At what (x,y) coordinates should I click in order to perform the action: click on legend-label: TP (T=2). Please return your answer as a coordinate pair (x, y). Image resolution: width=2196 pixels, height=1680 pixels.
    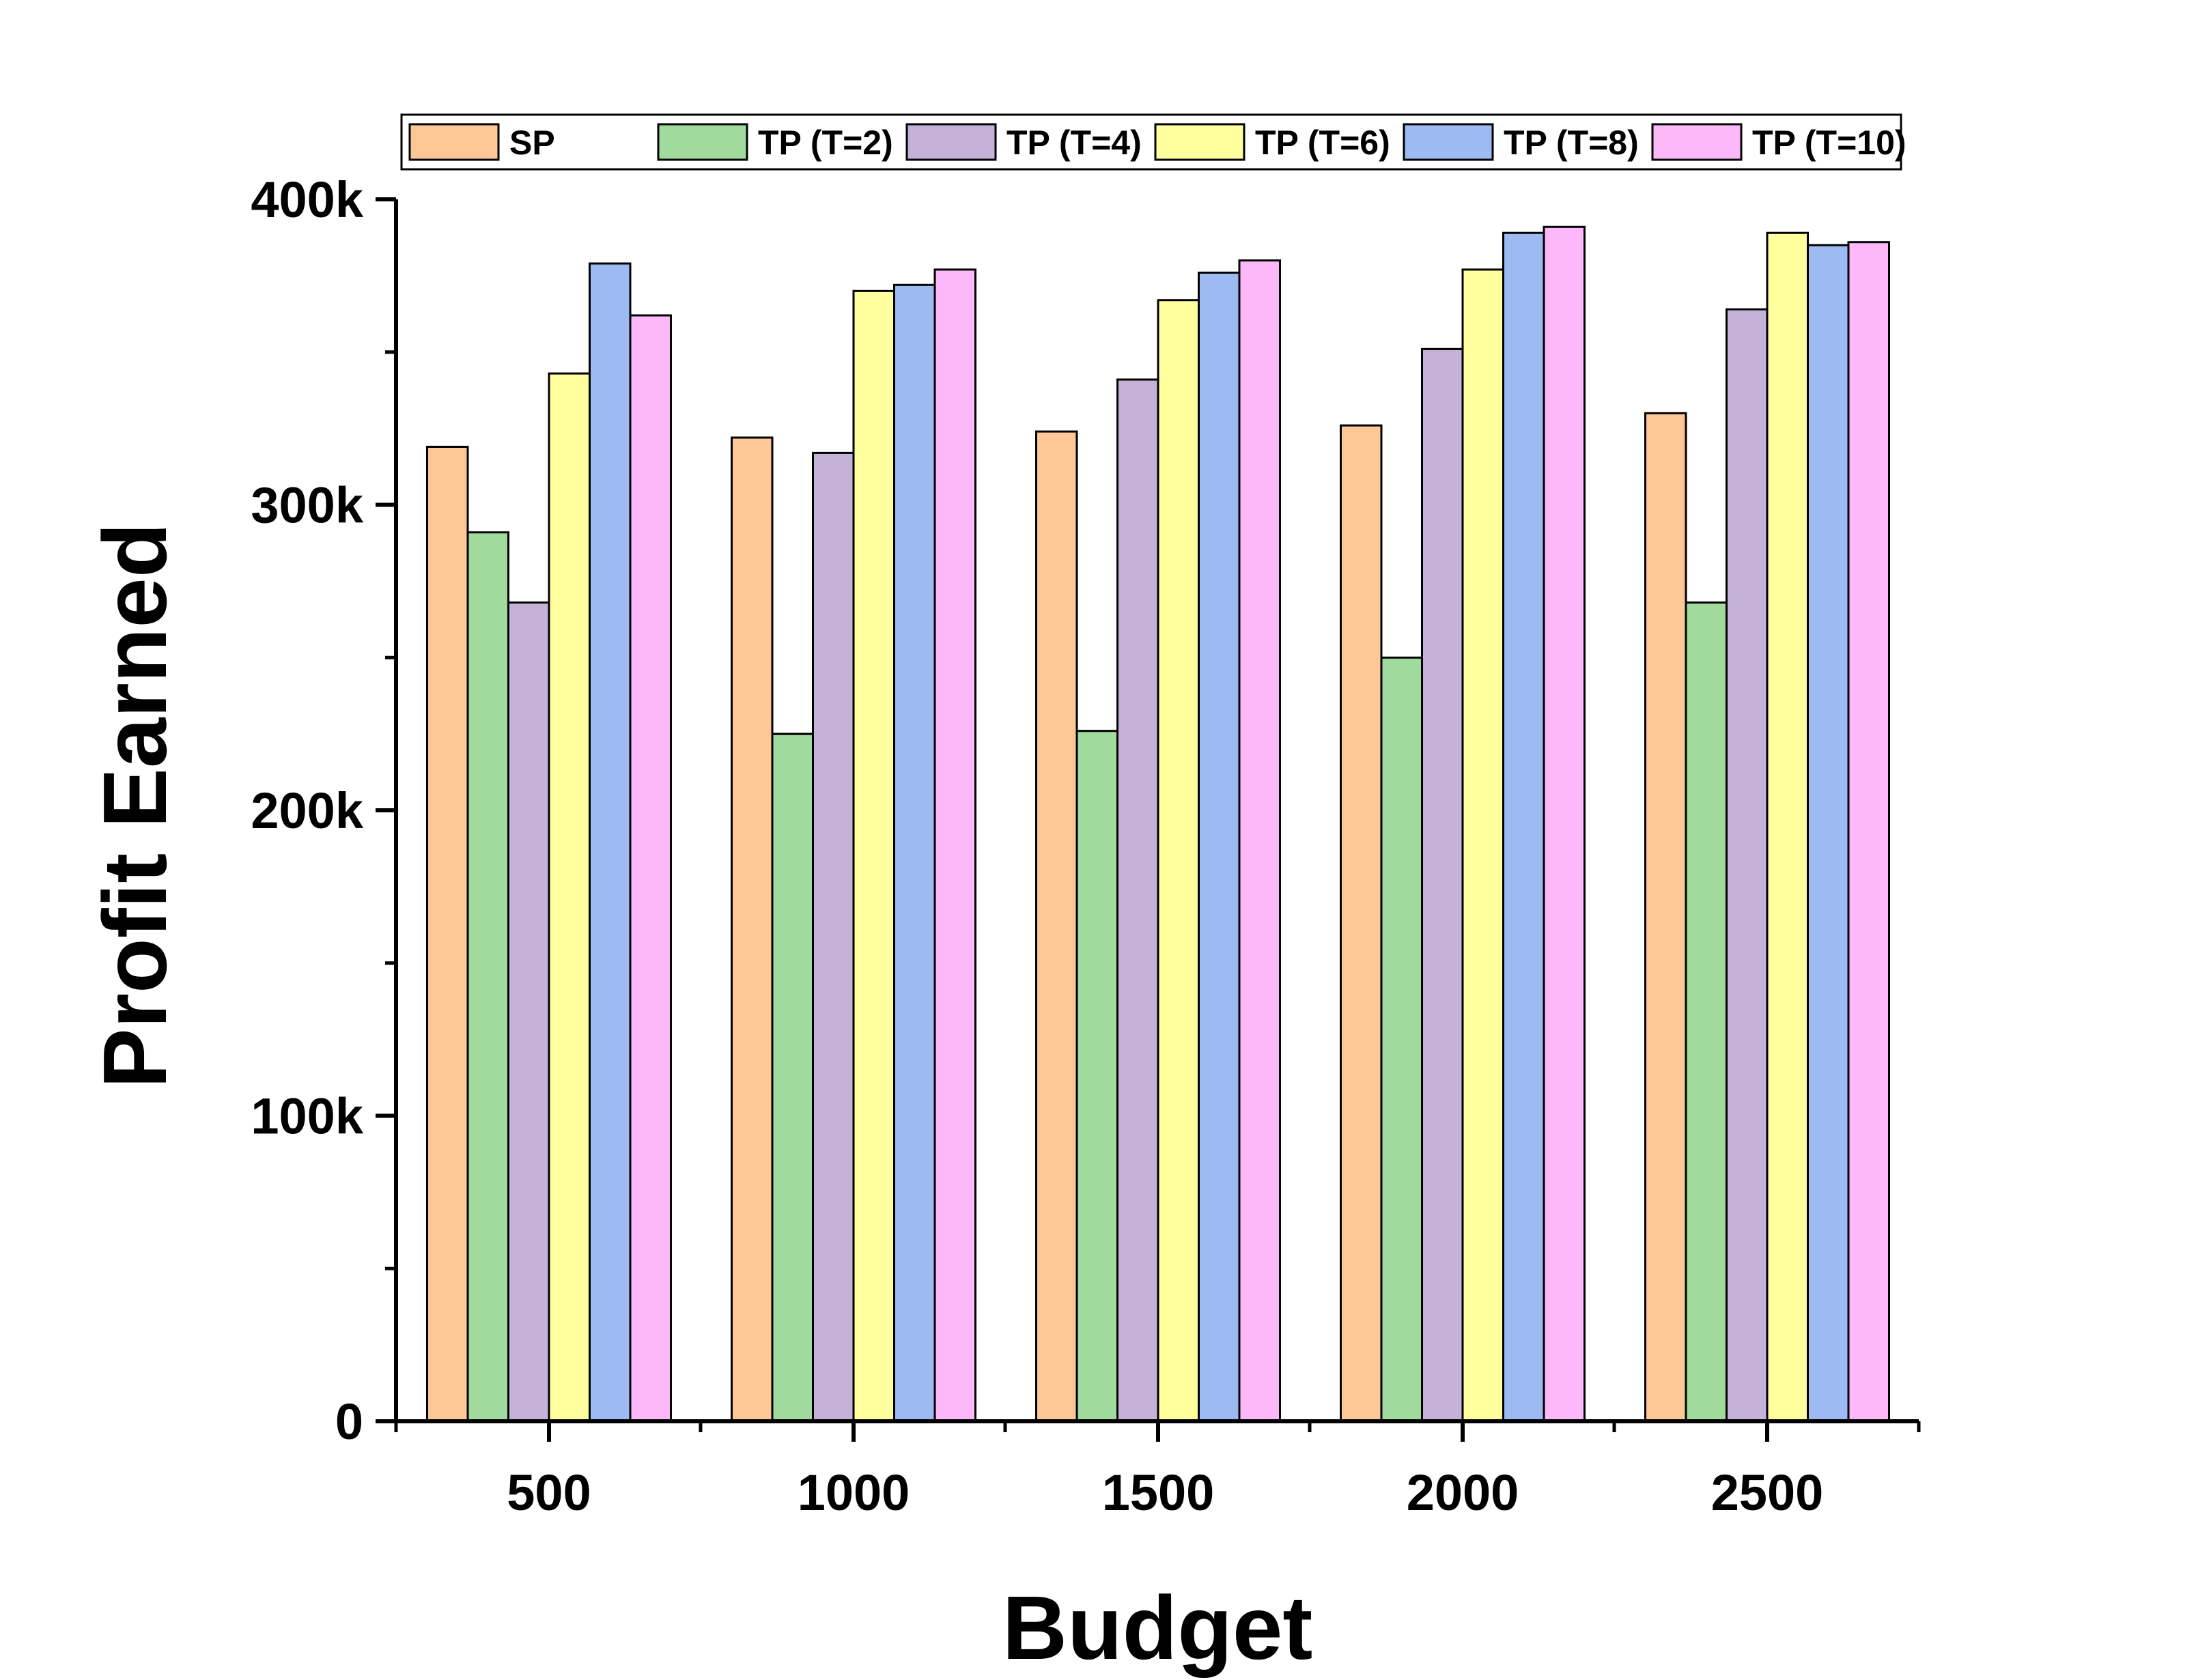
    Looking at the image, I should click on (826, 143).